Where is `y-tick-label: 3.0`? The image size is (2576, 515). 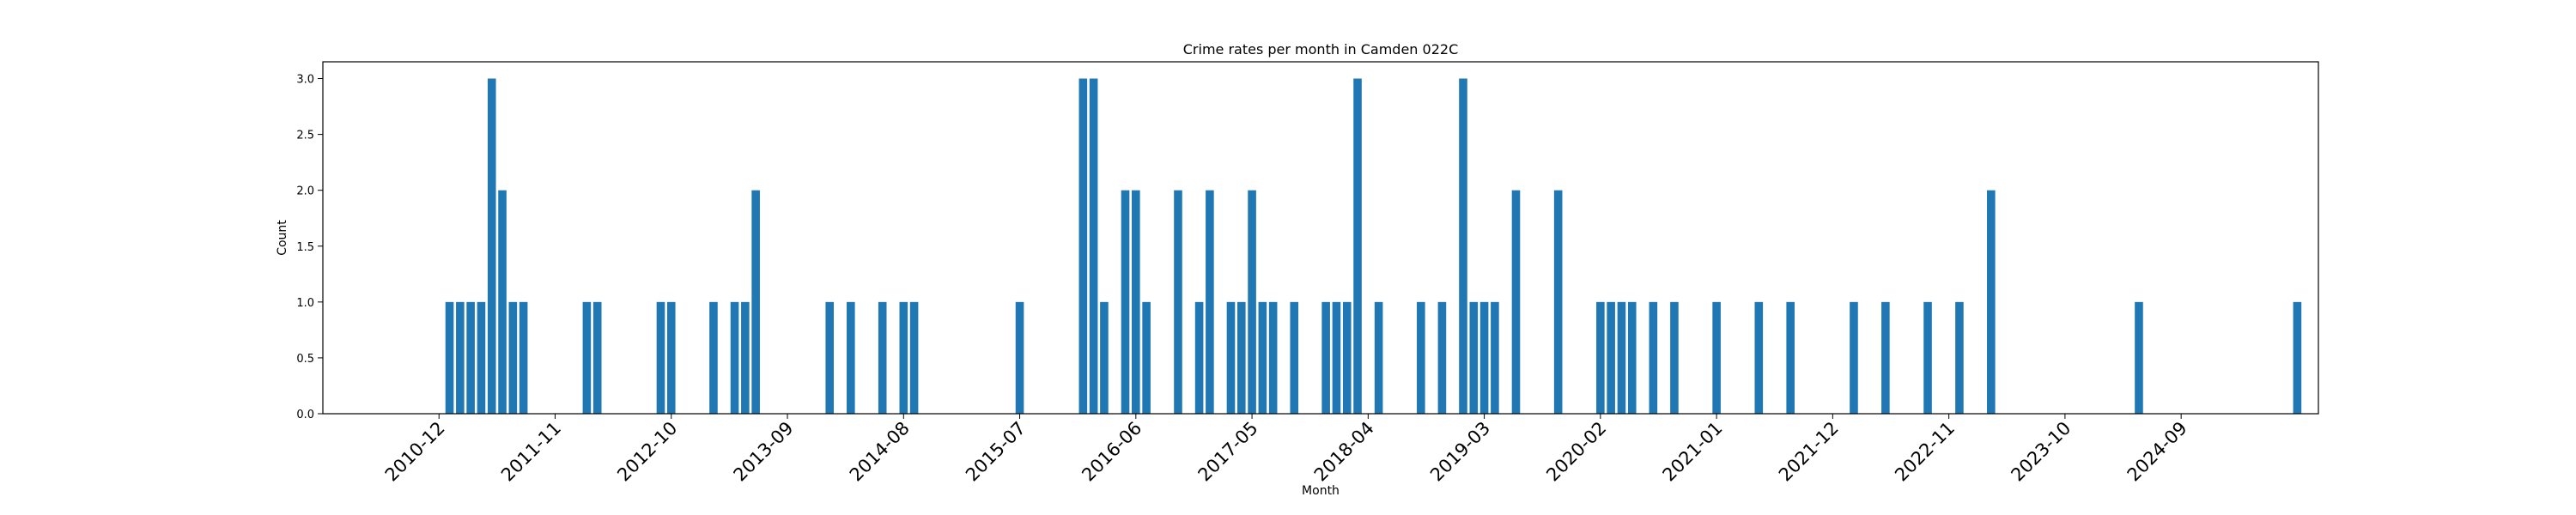
y-tick-label: 3.0 is located at coordinates (305, 80).